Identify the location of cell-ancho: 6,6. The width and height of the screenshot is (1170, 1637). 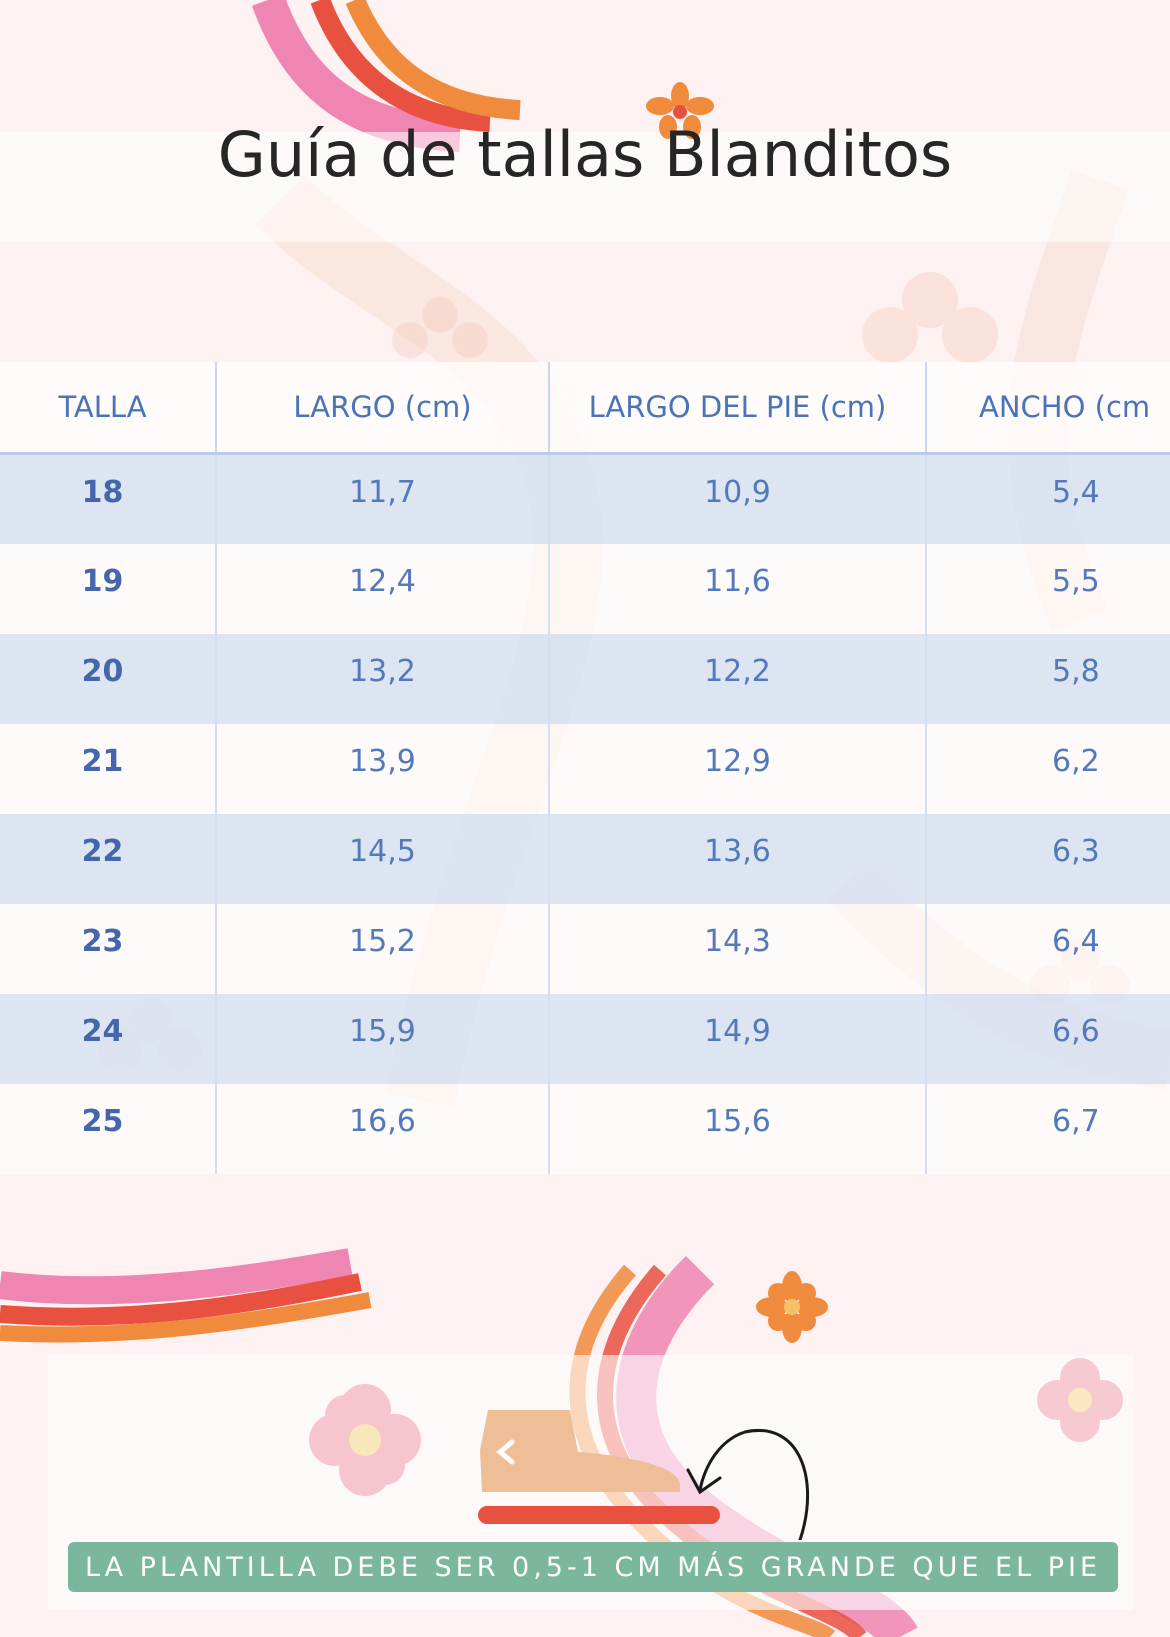
(1048, 1038).